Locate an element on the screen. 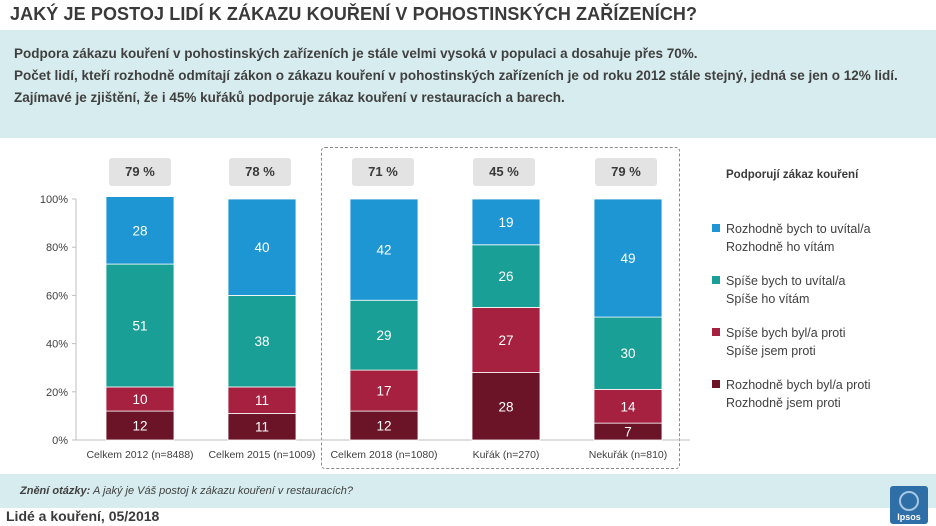 Image resolution: width=936 pixels, height=526 pixels. data-label: 30 is located at coordinates (627, 353).